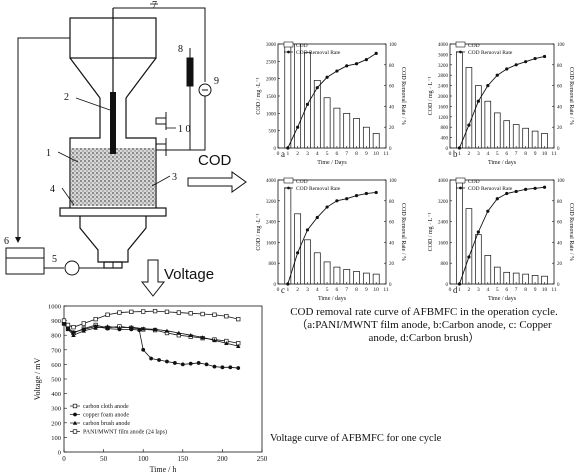  I want to click on y-tick-label-left: 2500, so click(271, 62).